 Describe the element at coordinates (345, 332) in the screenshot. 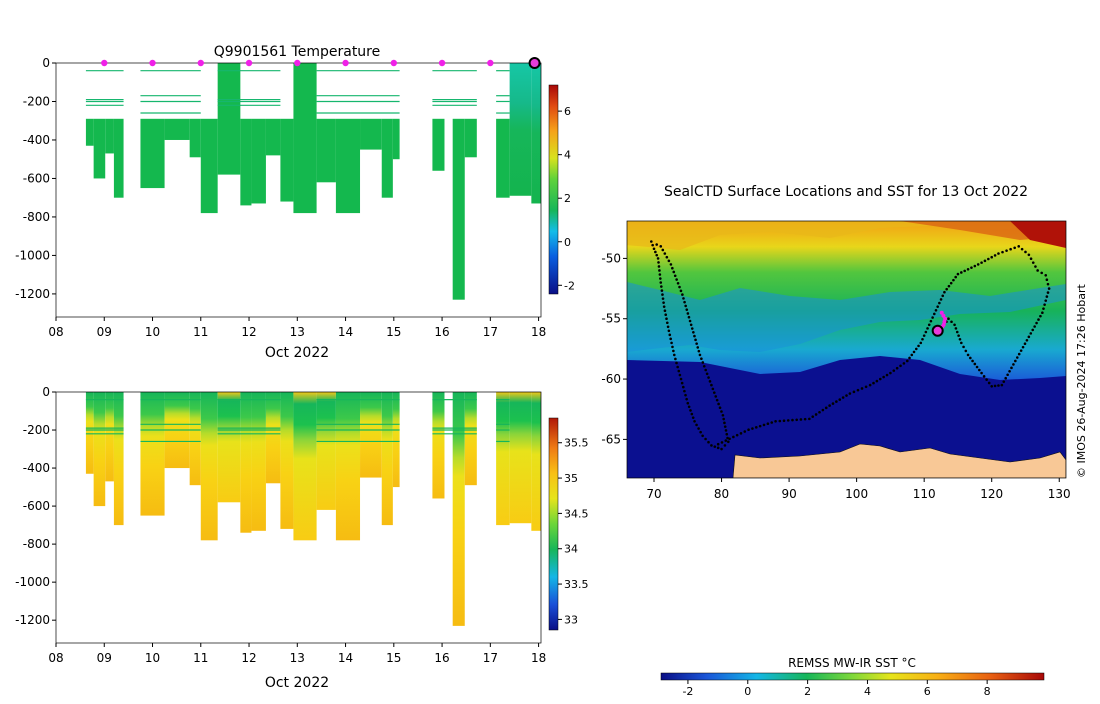

I see `x-tick-label: 14` at that location.